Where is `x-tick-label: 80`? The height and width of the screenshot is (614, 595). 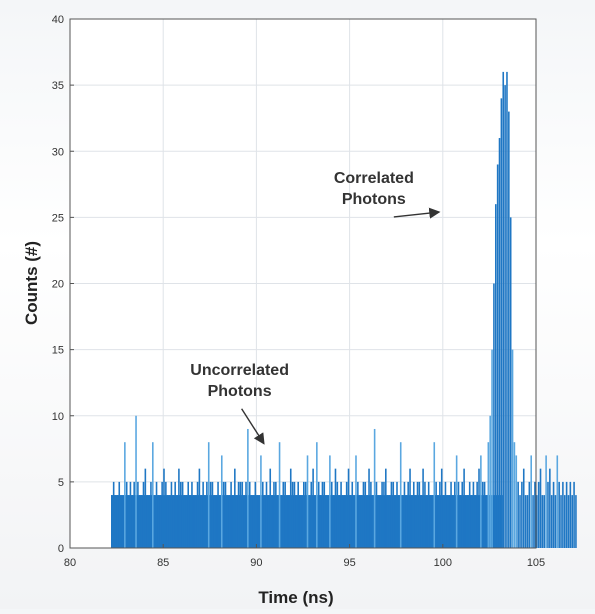 x-tick-label: 80 is located at coordinates (70, 563).